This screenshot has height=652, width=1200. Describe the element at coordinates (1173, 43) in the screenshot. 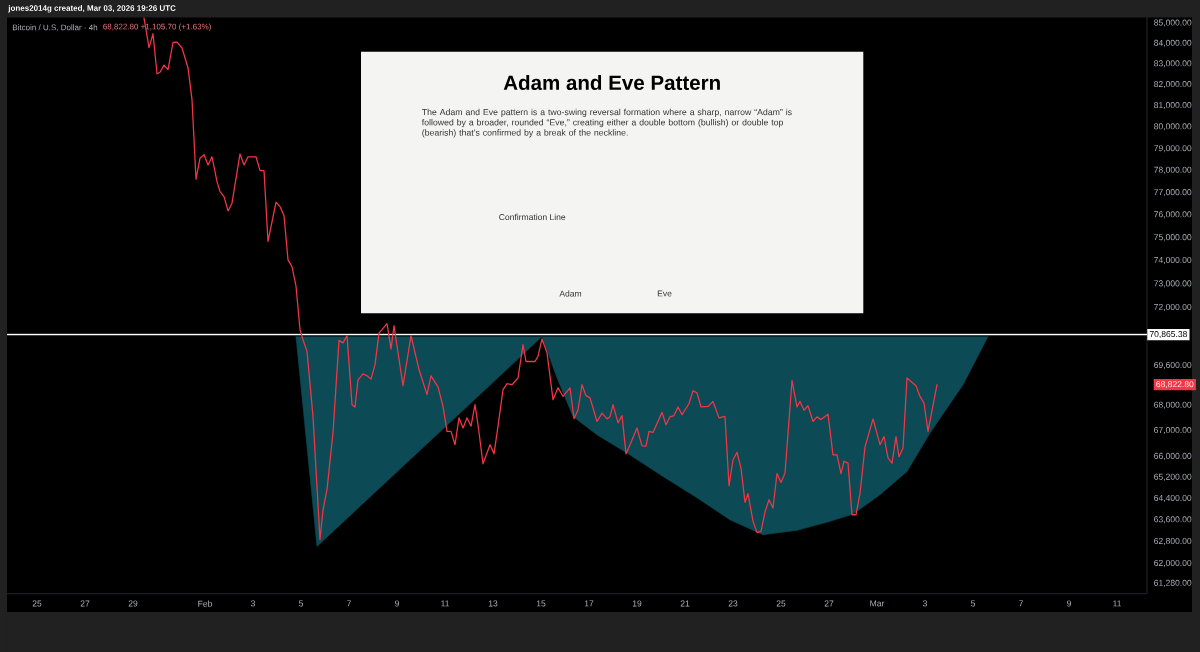

I see `y-tick-label: 84,000.00` at that location.